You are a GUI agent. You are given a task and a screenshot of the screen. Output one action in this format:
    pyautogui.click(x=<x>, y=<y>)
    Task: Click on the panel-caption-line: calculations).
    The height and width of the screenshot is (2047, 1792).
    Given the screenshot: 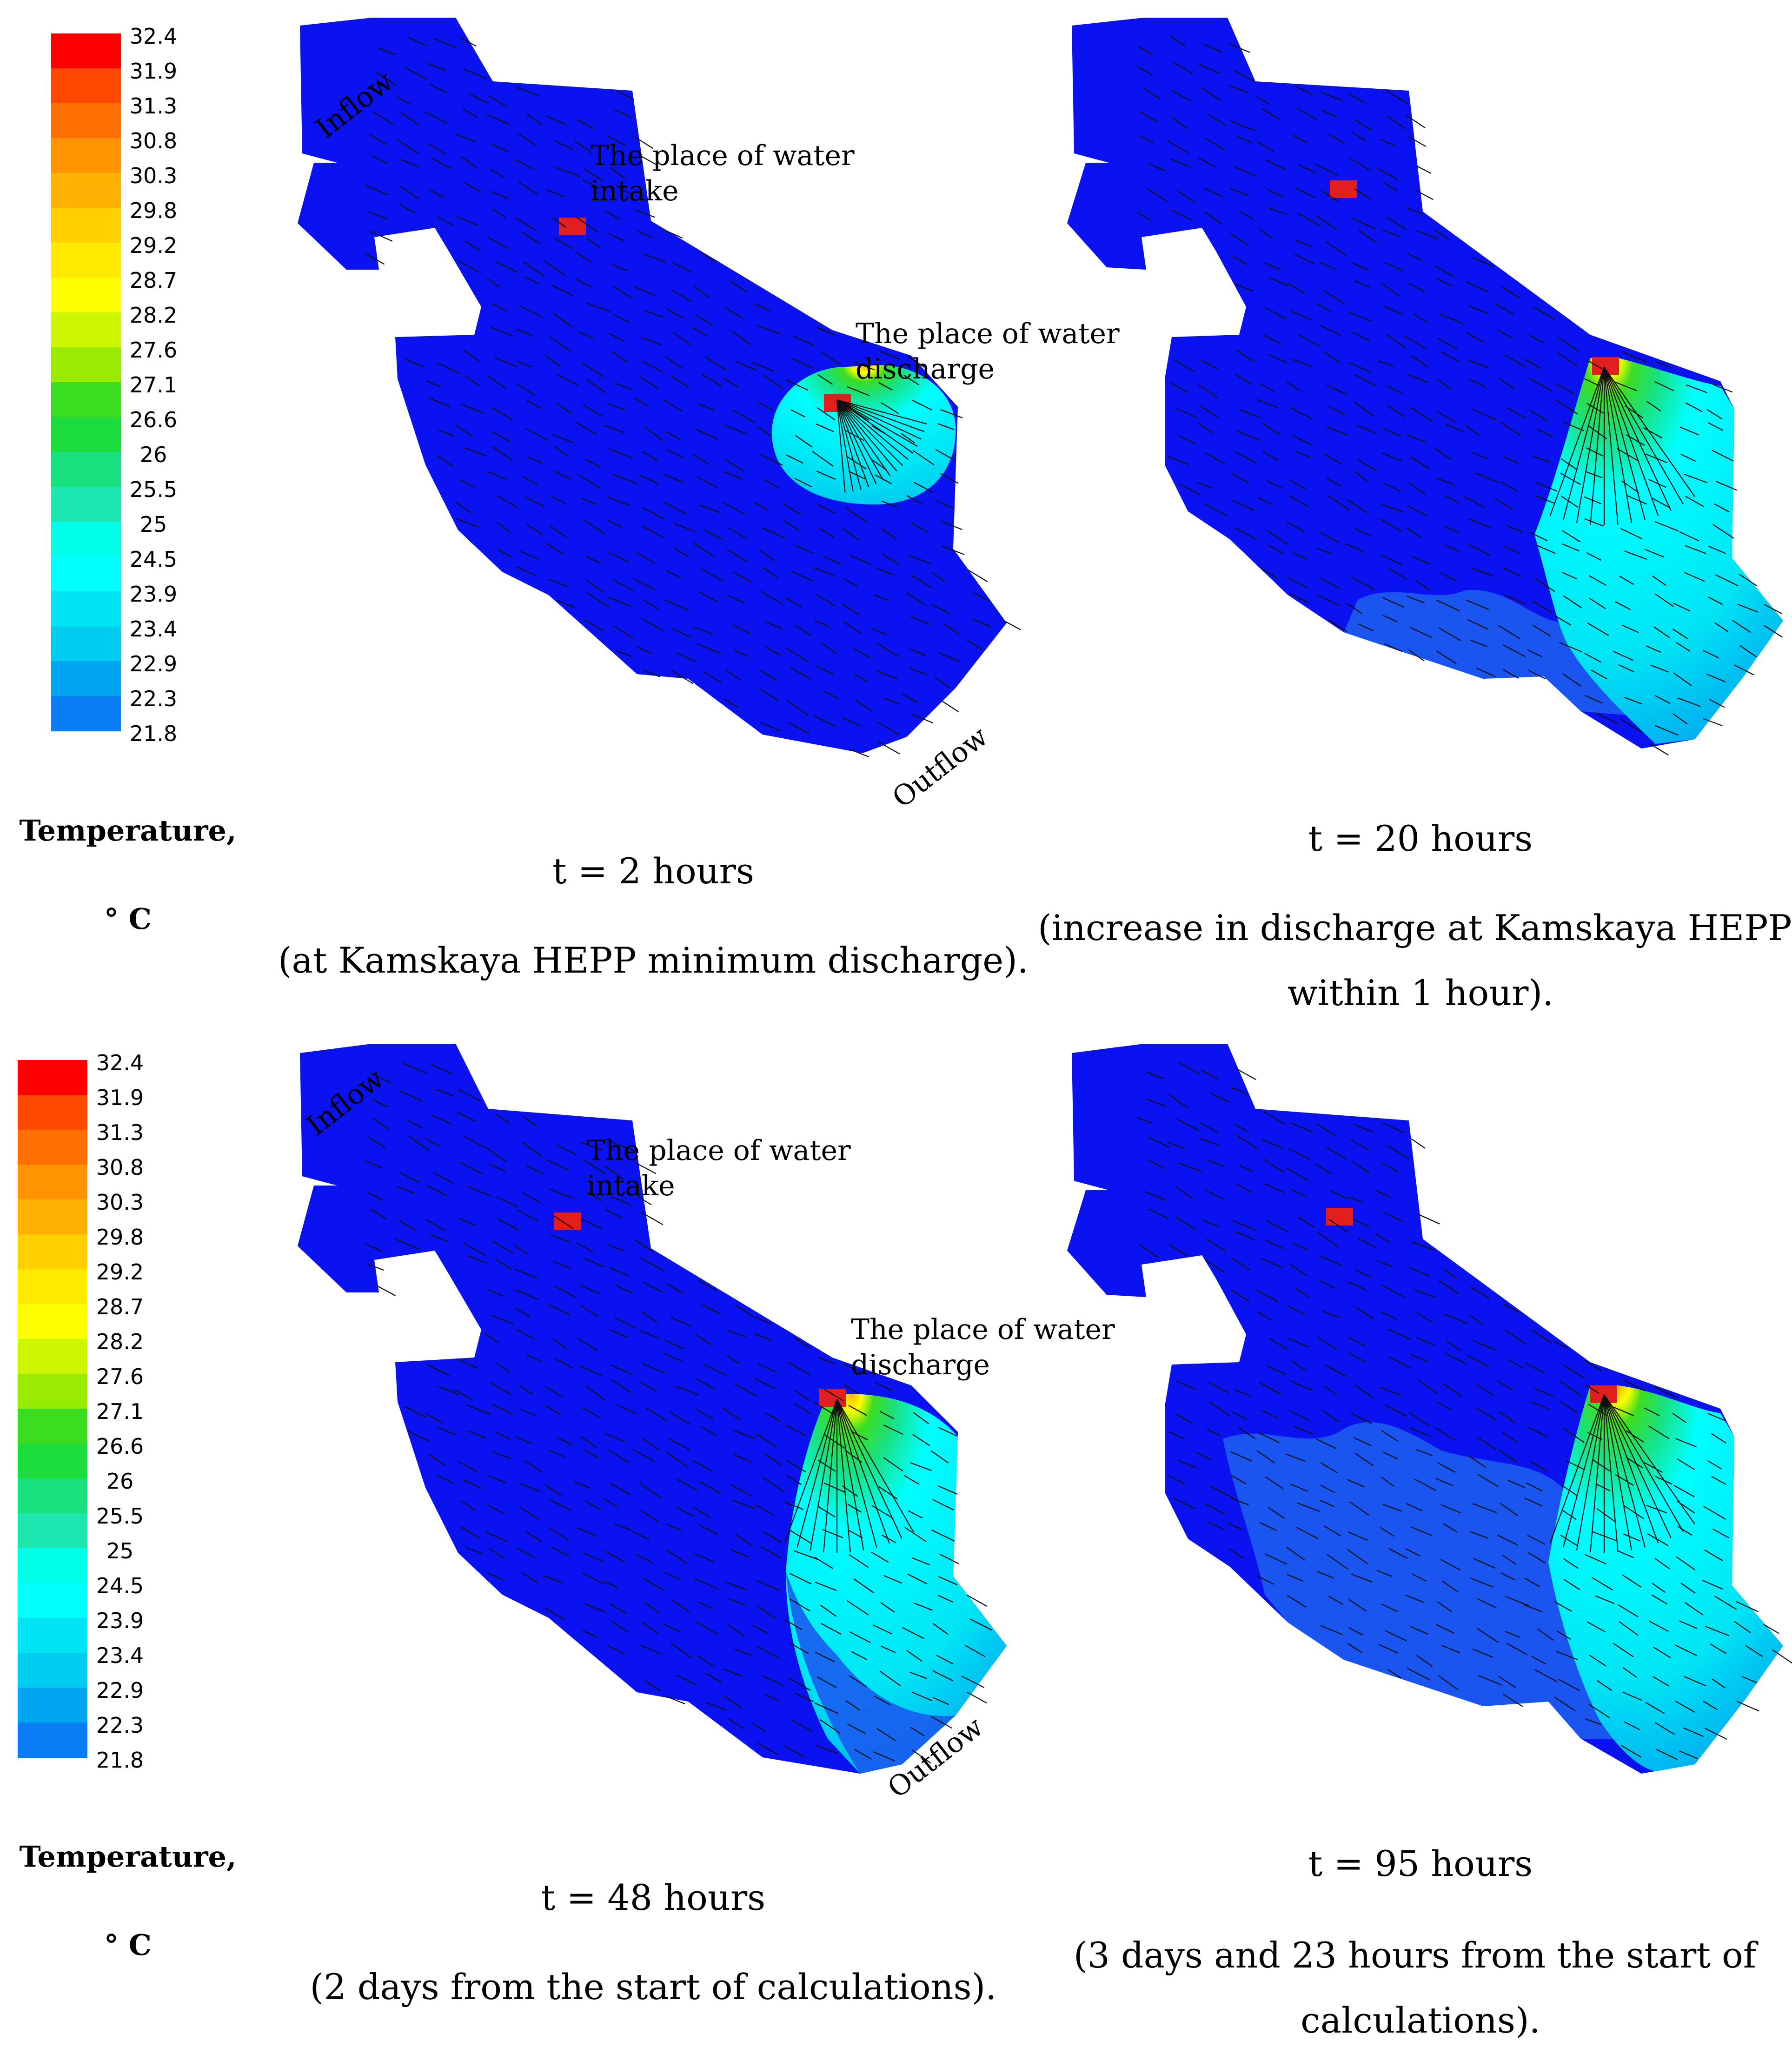 What is the action you would take?
    pyautogui.click(x=1421, y=2020)
    